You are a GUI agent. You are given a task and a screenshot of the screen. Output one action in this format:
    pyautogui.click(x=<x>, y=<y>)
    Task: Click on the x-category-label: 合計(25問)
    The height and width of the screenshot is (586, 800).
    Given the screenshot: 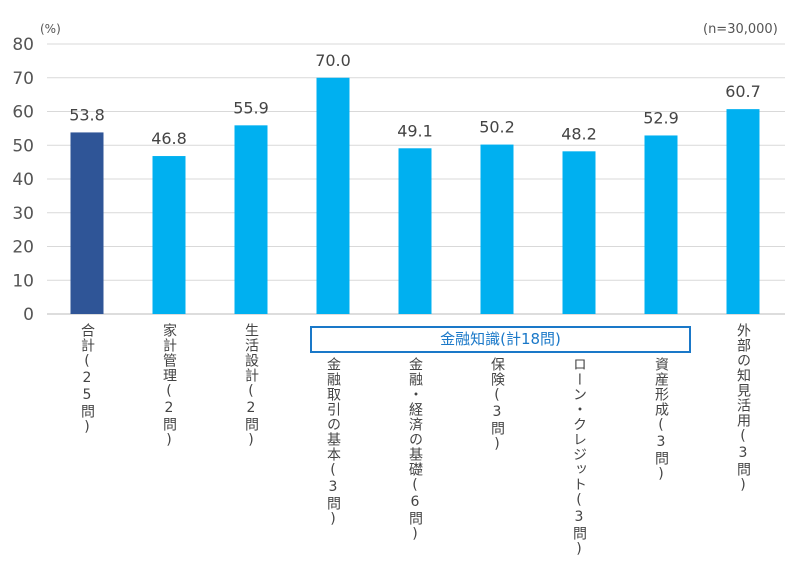 What is the action you would take?
    pyautogui.click(x=87, y=379)
    